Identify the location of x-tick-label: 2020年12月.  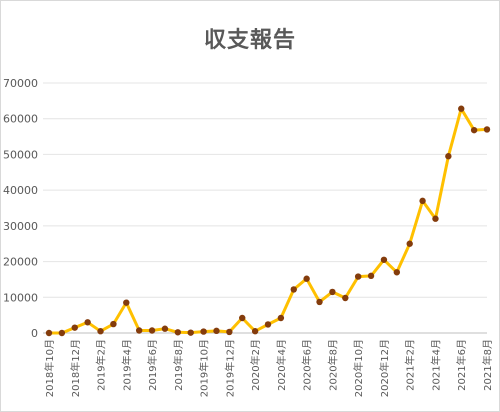
(384, 368).